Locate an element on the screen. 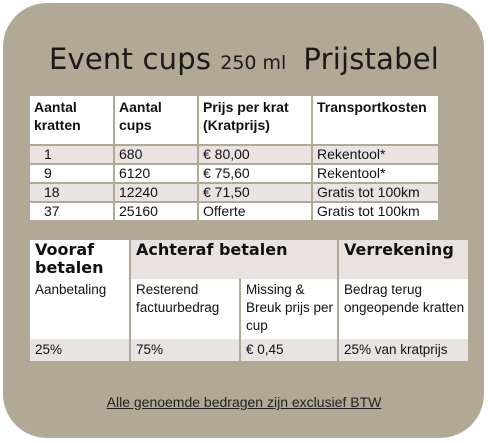 This screenshot has height=443, width=488. header-cell: Aantal cups is located at coordinates (156, 121).